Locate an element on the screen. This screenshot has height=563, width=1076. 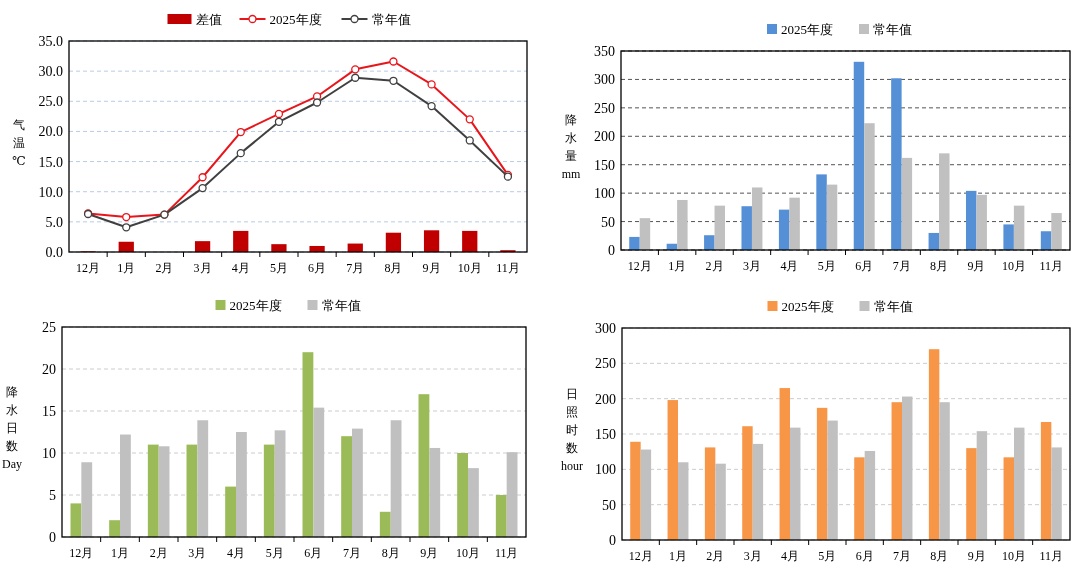
y-tick-label: 25 is located at coordinates (49, 327).